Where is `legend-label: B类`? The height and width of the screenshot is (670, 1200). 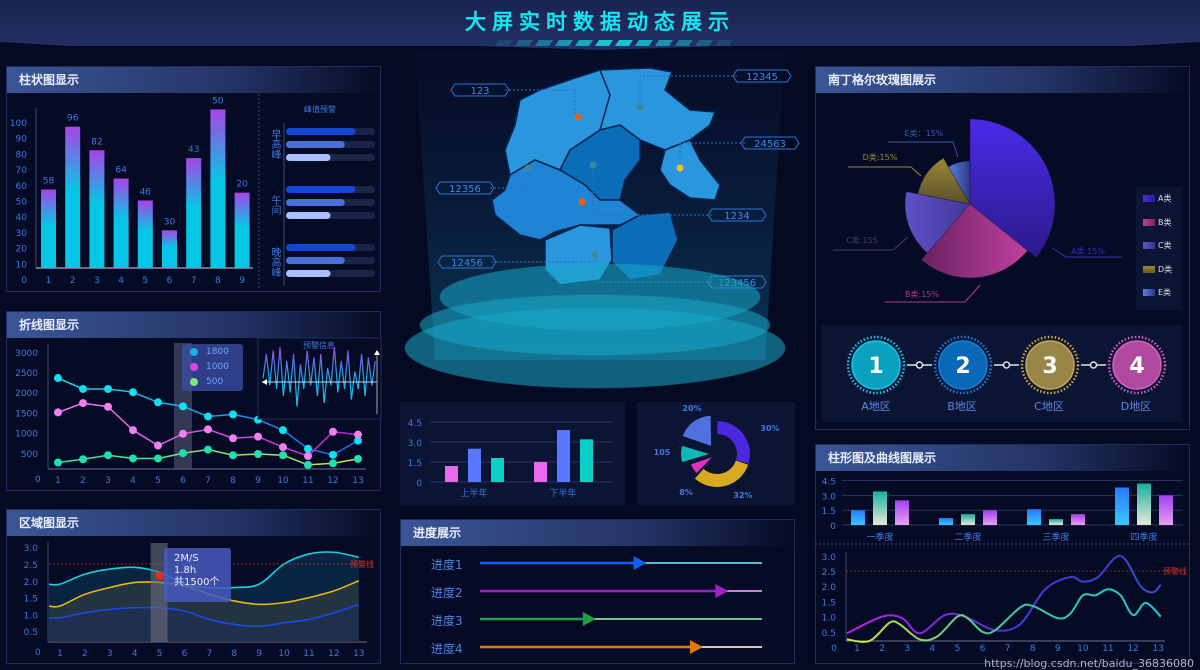
legend-label: B类 is located at coordinates (1165, 222).